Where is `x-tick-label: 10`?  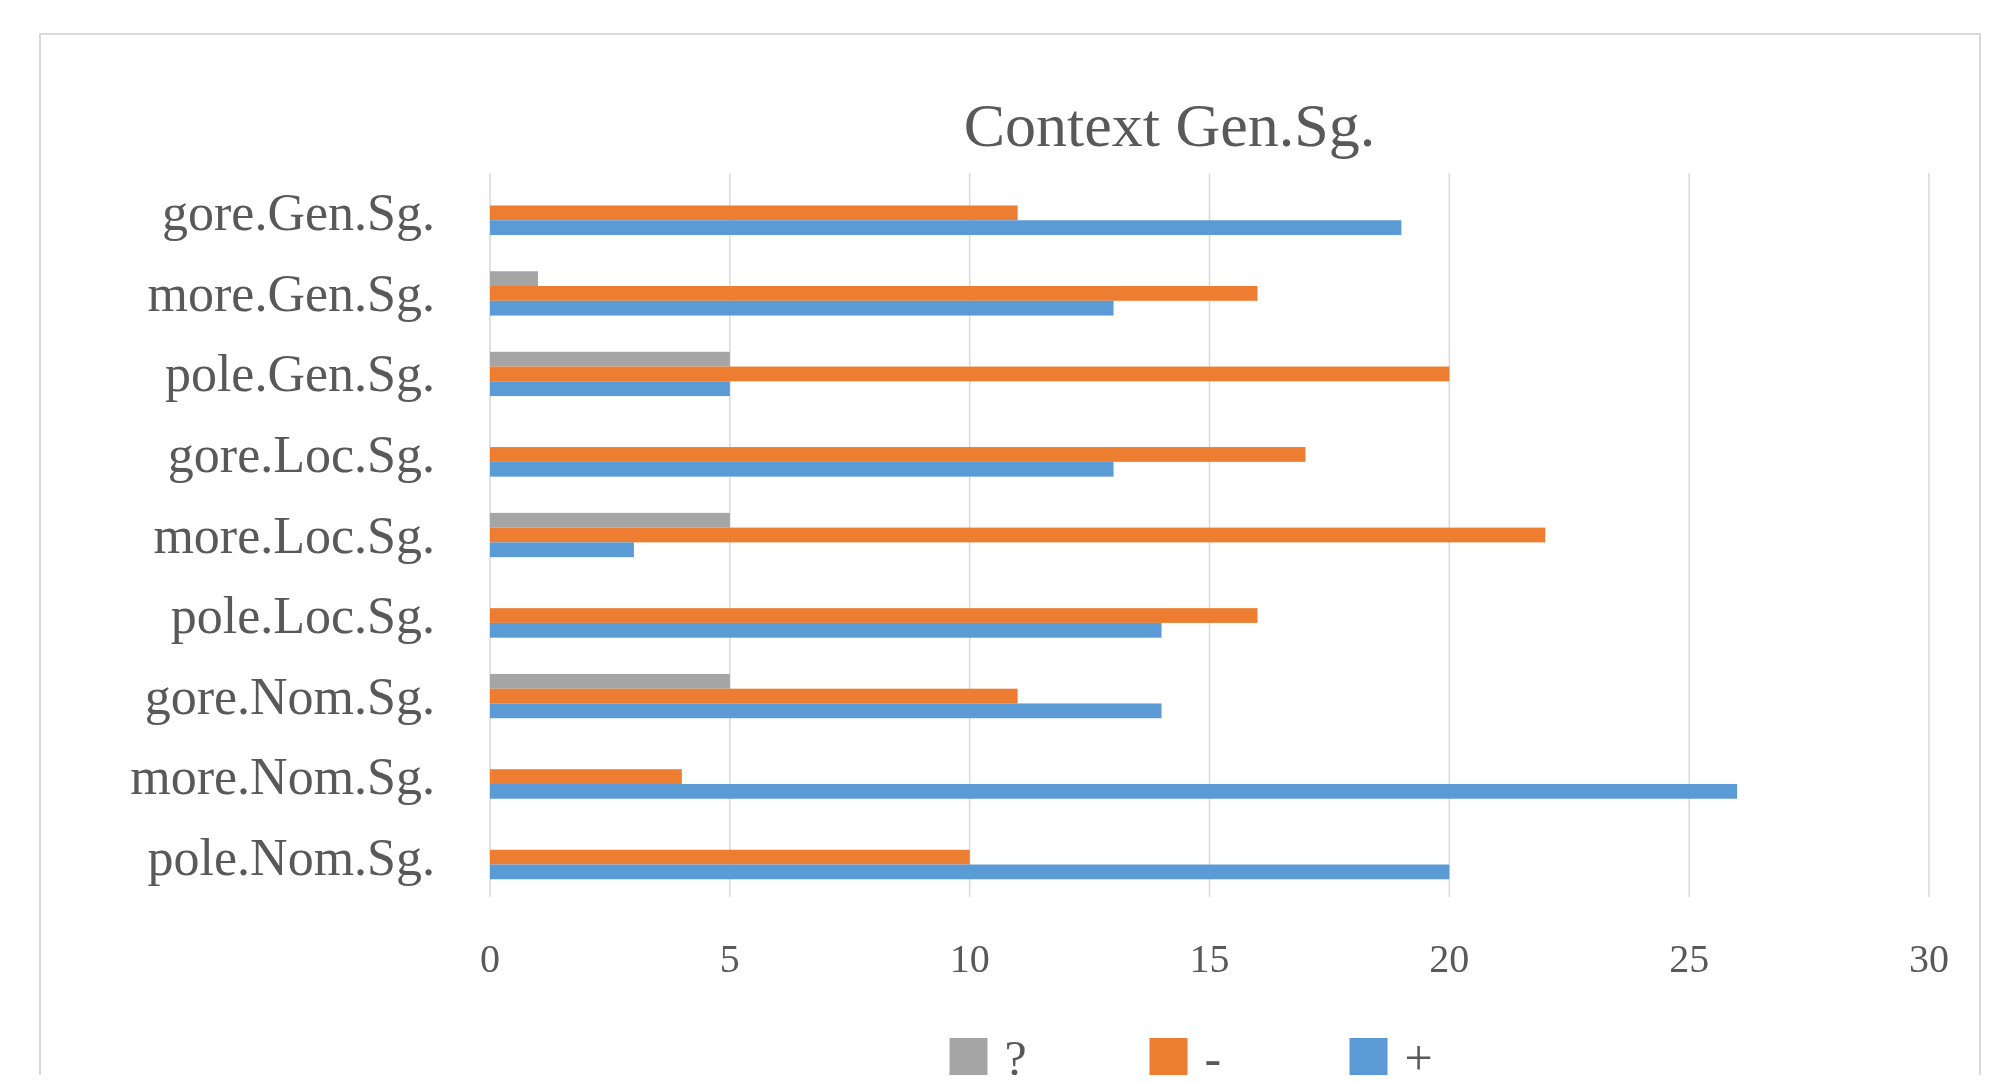
x-tick-label: 10 is located at coordinates (969, 958).